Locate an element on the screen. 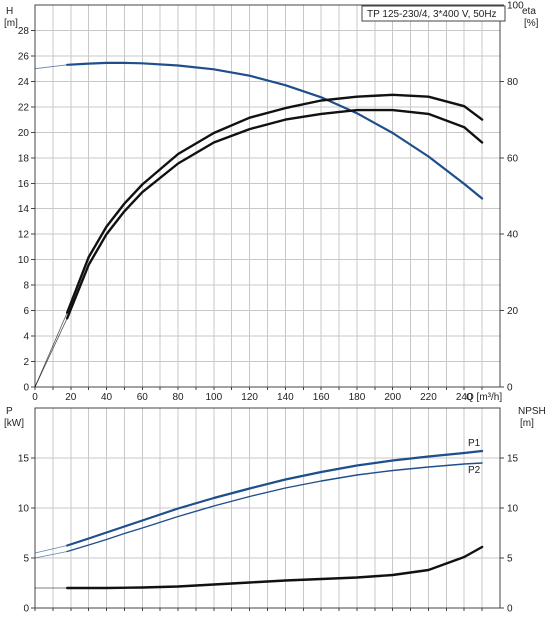  x-axis-tick-label: 20 is located at coordinates (71, 397).